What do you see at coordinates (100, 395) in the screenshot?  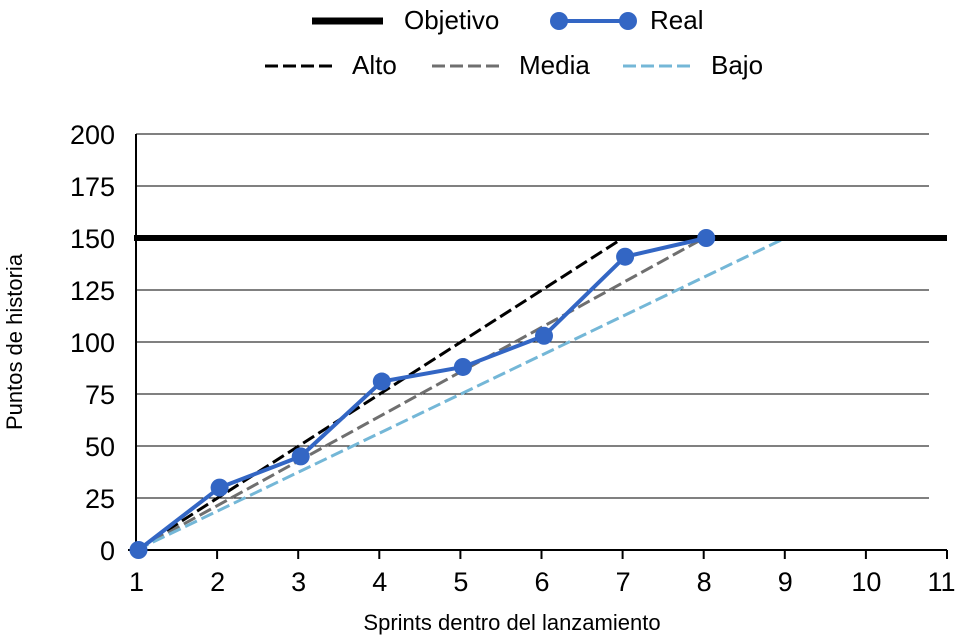 I see `y-tick-label: 75` at bounding box center [100, 395].